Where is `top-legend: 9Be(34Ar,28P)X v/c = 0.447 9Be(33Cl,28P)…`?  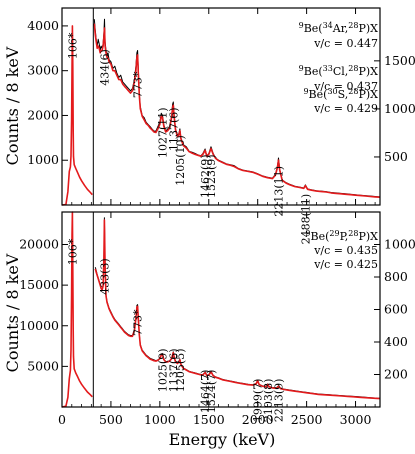
top-legend: 9Be(34Ar,28P)X v/c = 0.447 9Be(33Cl,28P)… is located at coordinates (339, 68).